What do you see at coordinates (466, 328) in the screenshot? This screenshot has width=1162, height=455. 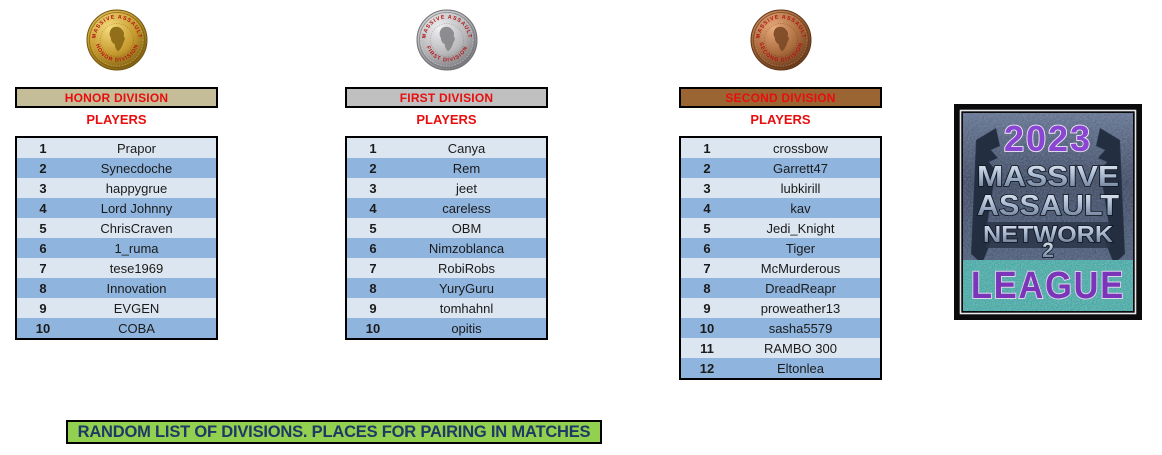 I see `player-name: opitis` at bounding box center [466, 328].